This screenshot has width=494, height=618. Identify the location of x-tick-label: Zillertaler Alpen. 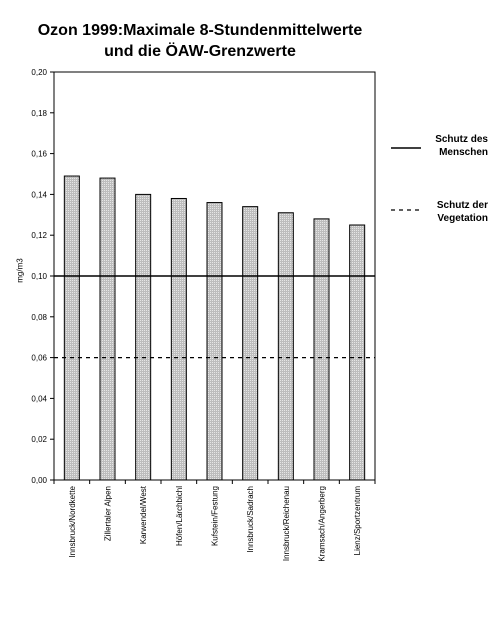
(108, 513).